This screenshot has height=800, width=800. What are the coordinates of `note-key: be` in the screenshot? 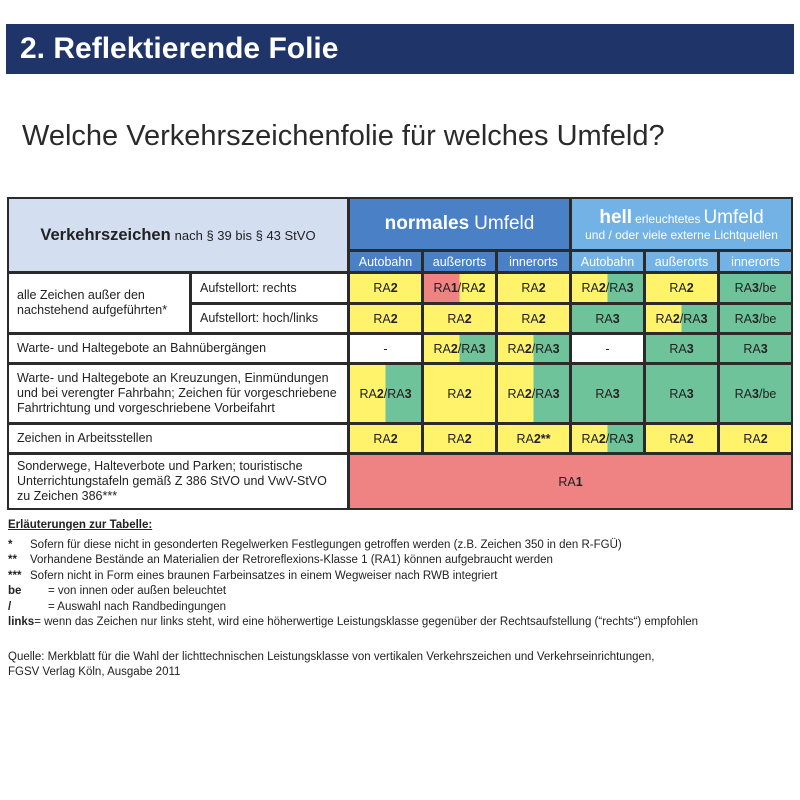 It's located at (15, 591).